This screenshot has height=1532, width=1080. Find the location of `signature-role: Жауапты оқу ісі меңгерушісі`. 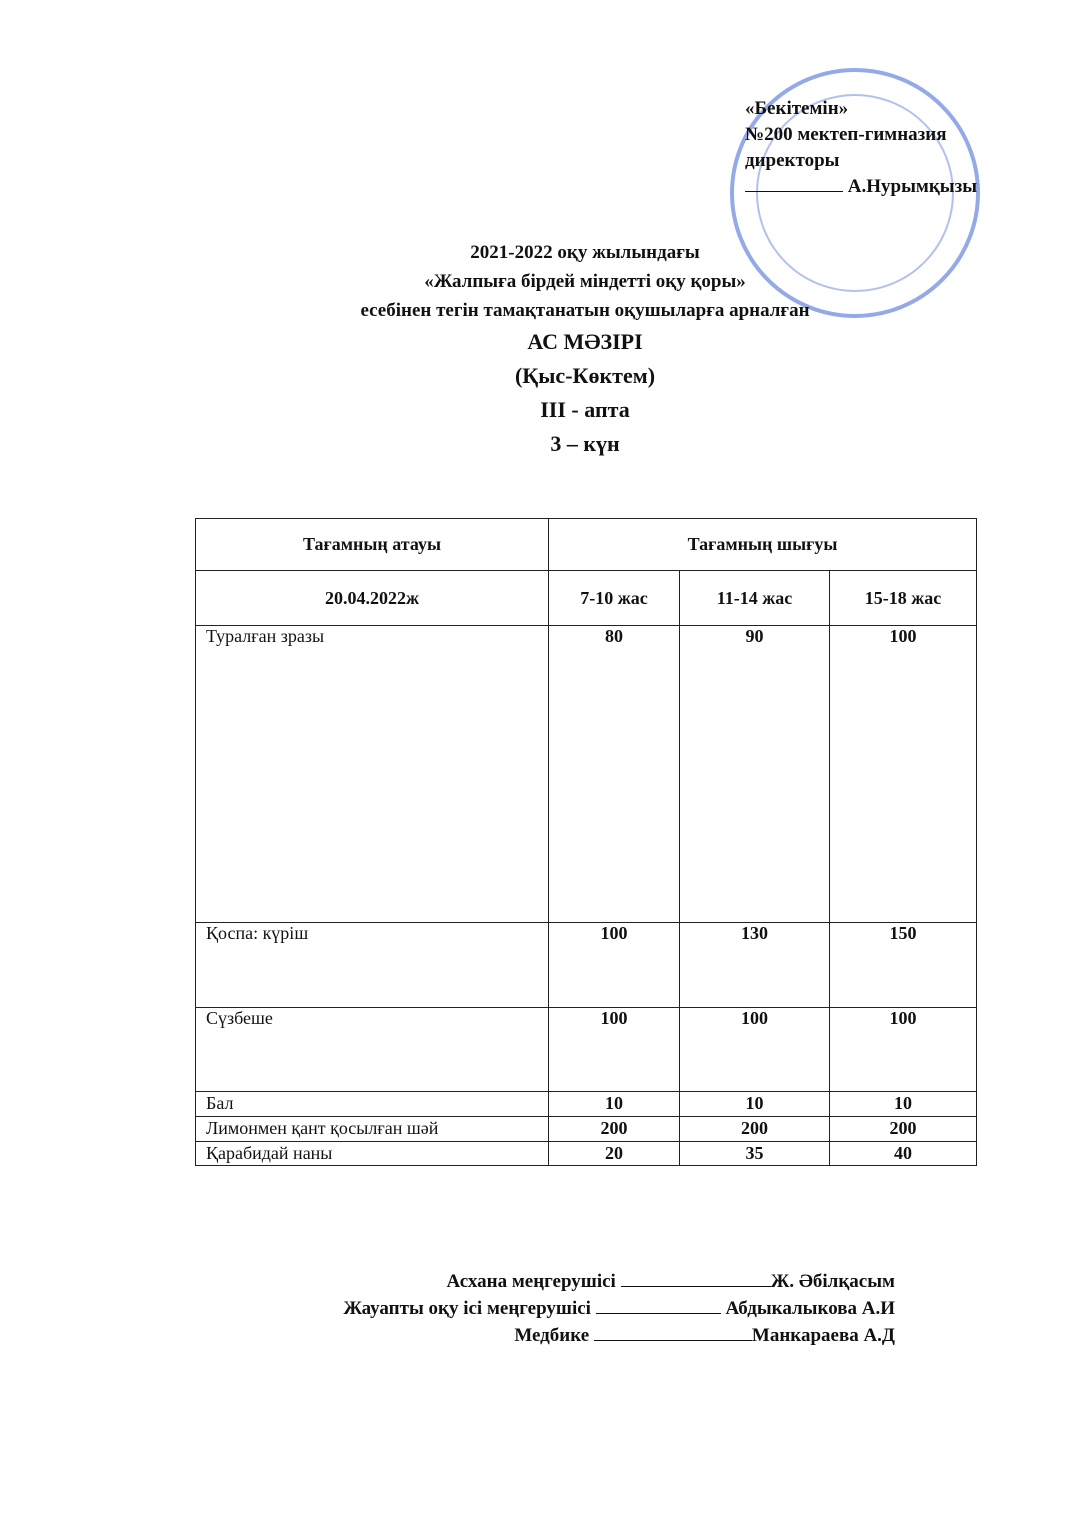

signature-role: Жауапты оқу ісі меңгерушісі is located at coordinates (467, 1308).